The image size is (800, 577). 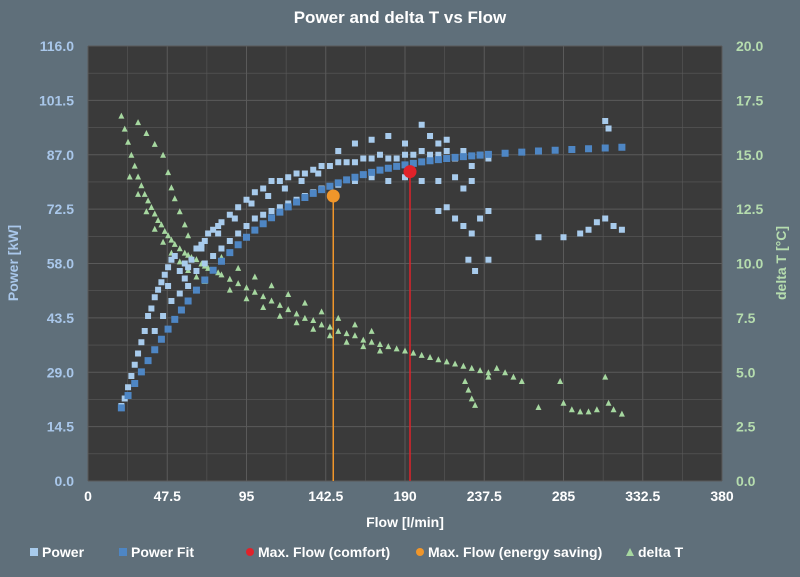 What do you see at coordinates (60, 209) in the screenshot?
I see `y-tick-label-left: 72.5` at bounding box center [60, 209].